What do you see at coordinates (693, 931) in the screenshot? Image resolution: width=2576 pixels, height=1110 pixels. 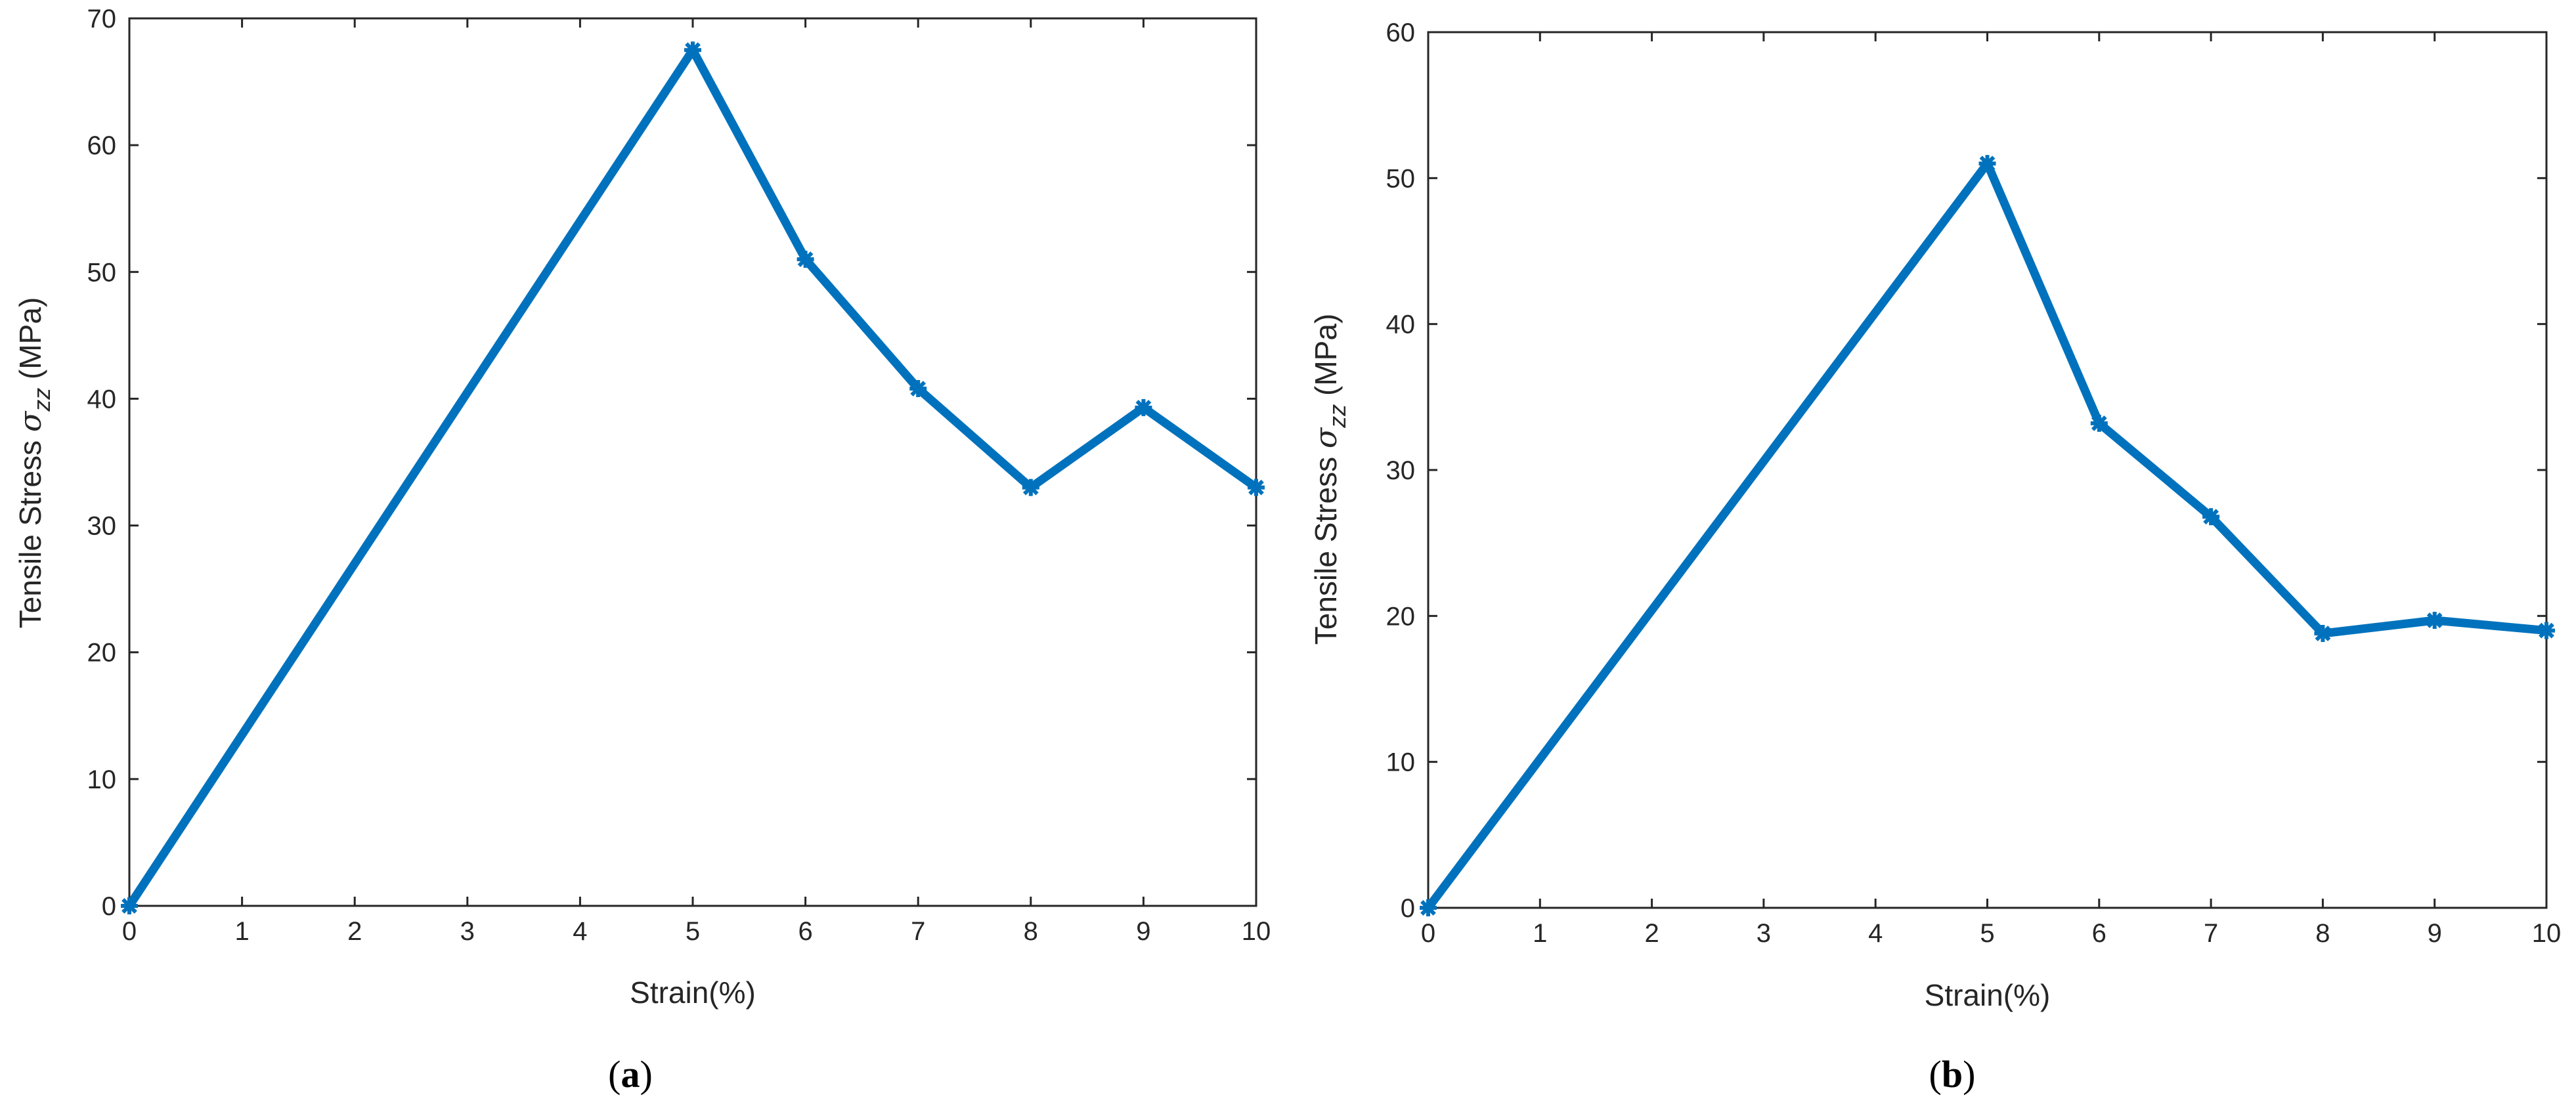 I see `chart-a-x-tick-label: 5` at bounding box center [693, 931].